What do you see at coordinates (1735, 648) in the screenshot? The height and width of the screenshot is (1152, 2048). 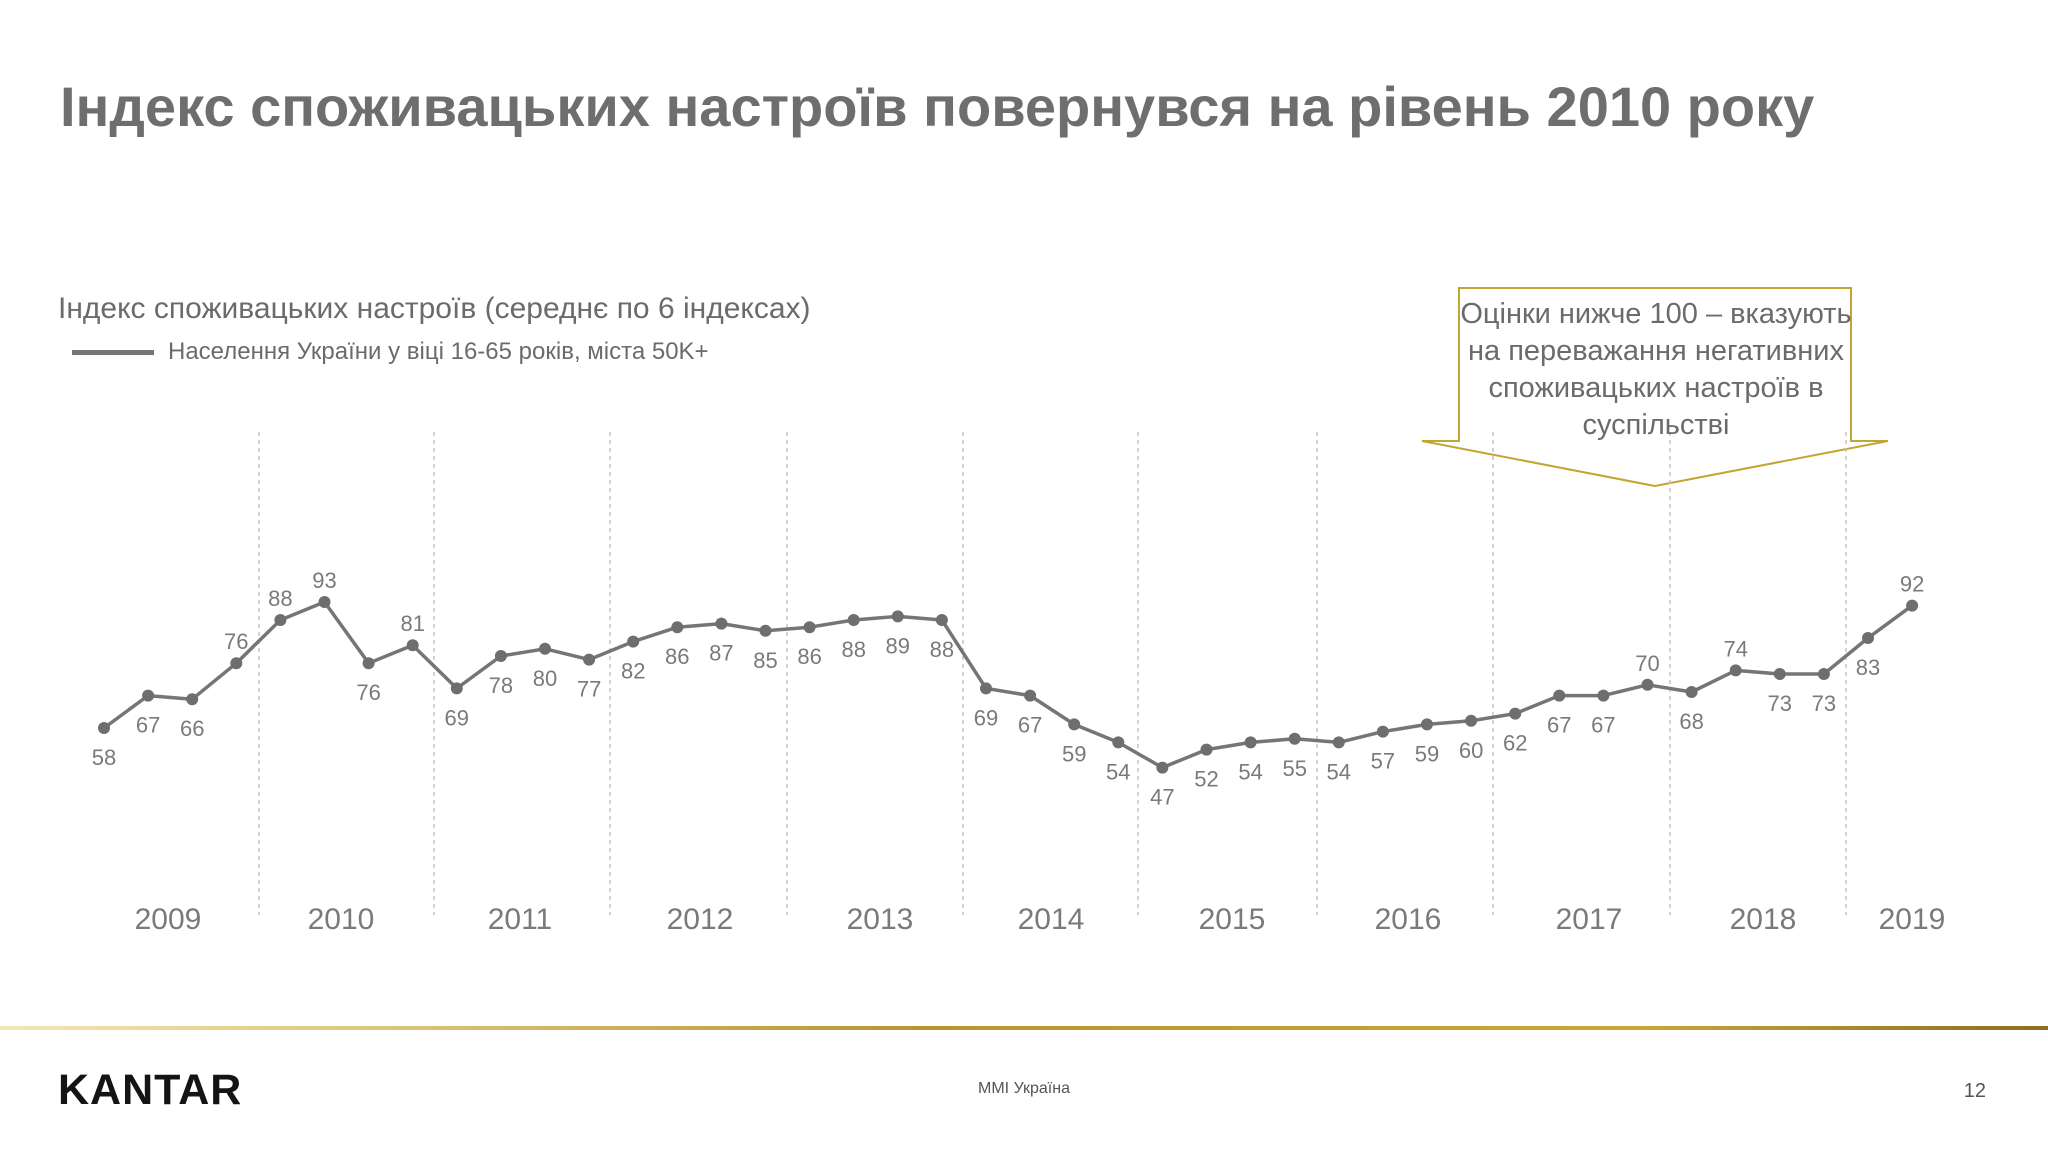 I see `data-label: 74` at bounding box center [1735, 648].